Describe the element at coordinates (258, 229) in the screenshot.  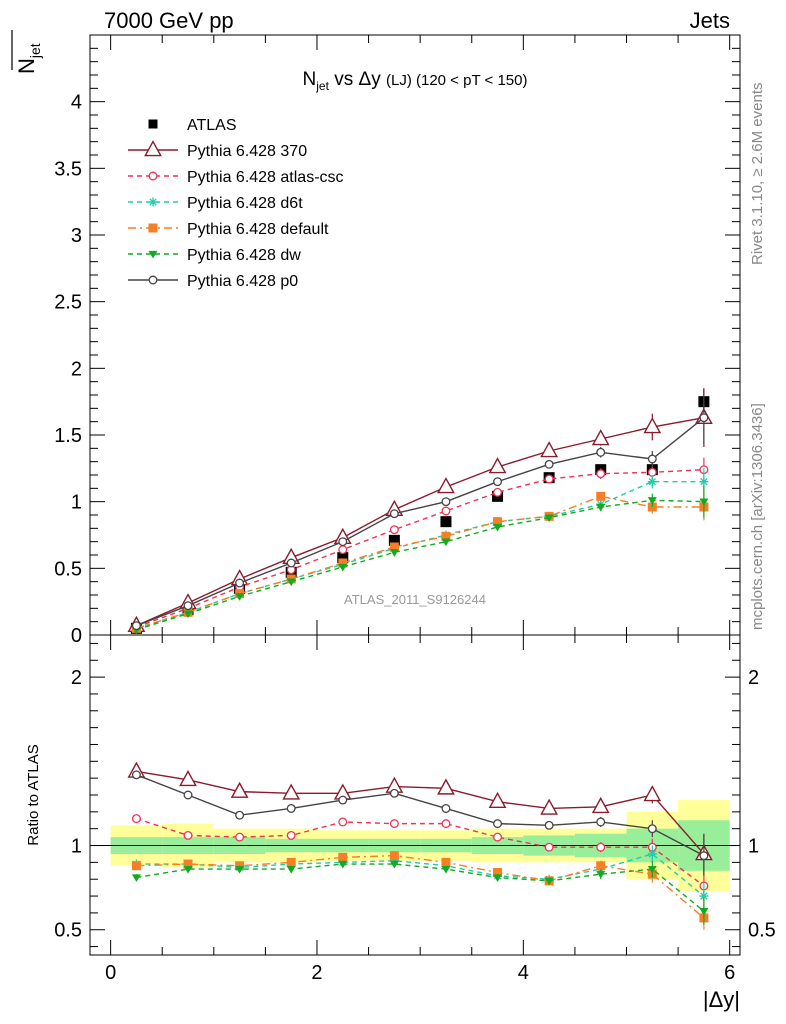
I see `legend-label: Pythia 6.428 default` at that location.